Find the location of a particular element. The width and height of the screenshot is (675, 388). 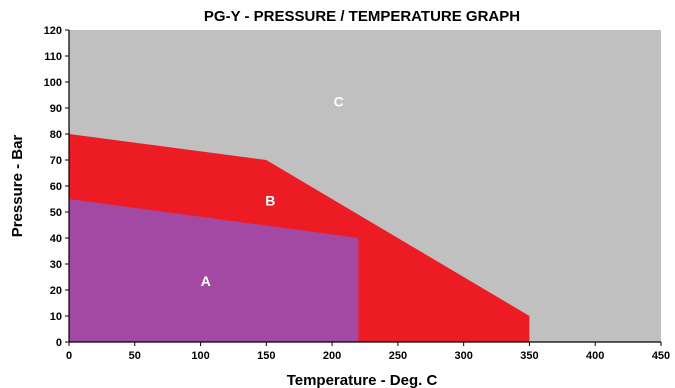

x-tick-label: 0 is located at coordinates (69, 356).